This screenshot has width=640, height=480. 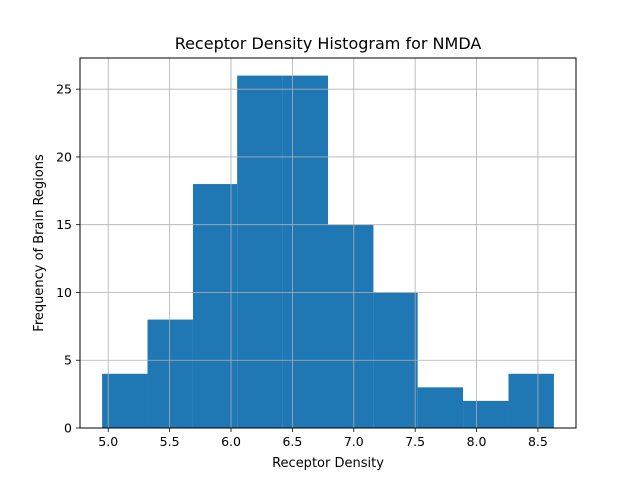 I want to click on y-tick-label-2: 5, so click(x=68, y=360).